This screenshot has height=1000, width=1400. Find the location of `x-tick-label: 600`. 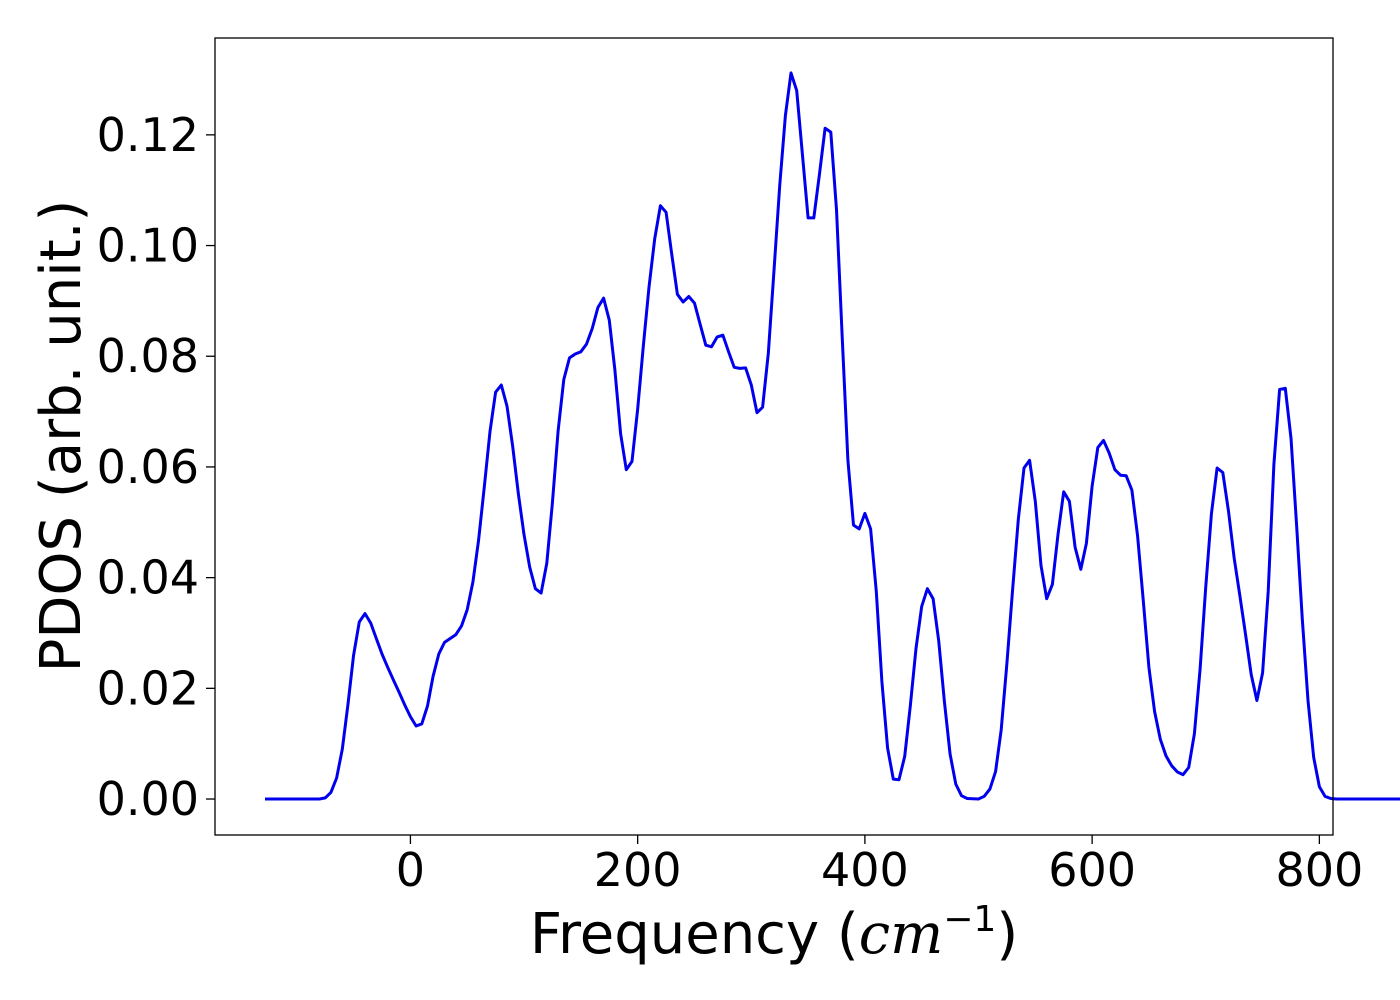

x-tick-label: 600 is located at coordinates (1092, 870).